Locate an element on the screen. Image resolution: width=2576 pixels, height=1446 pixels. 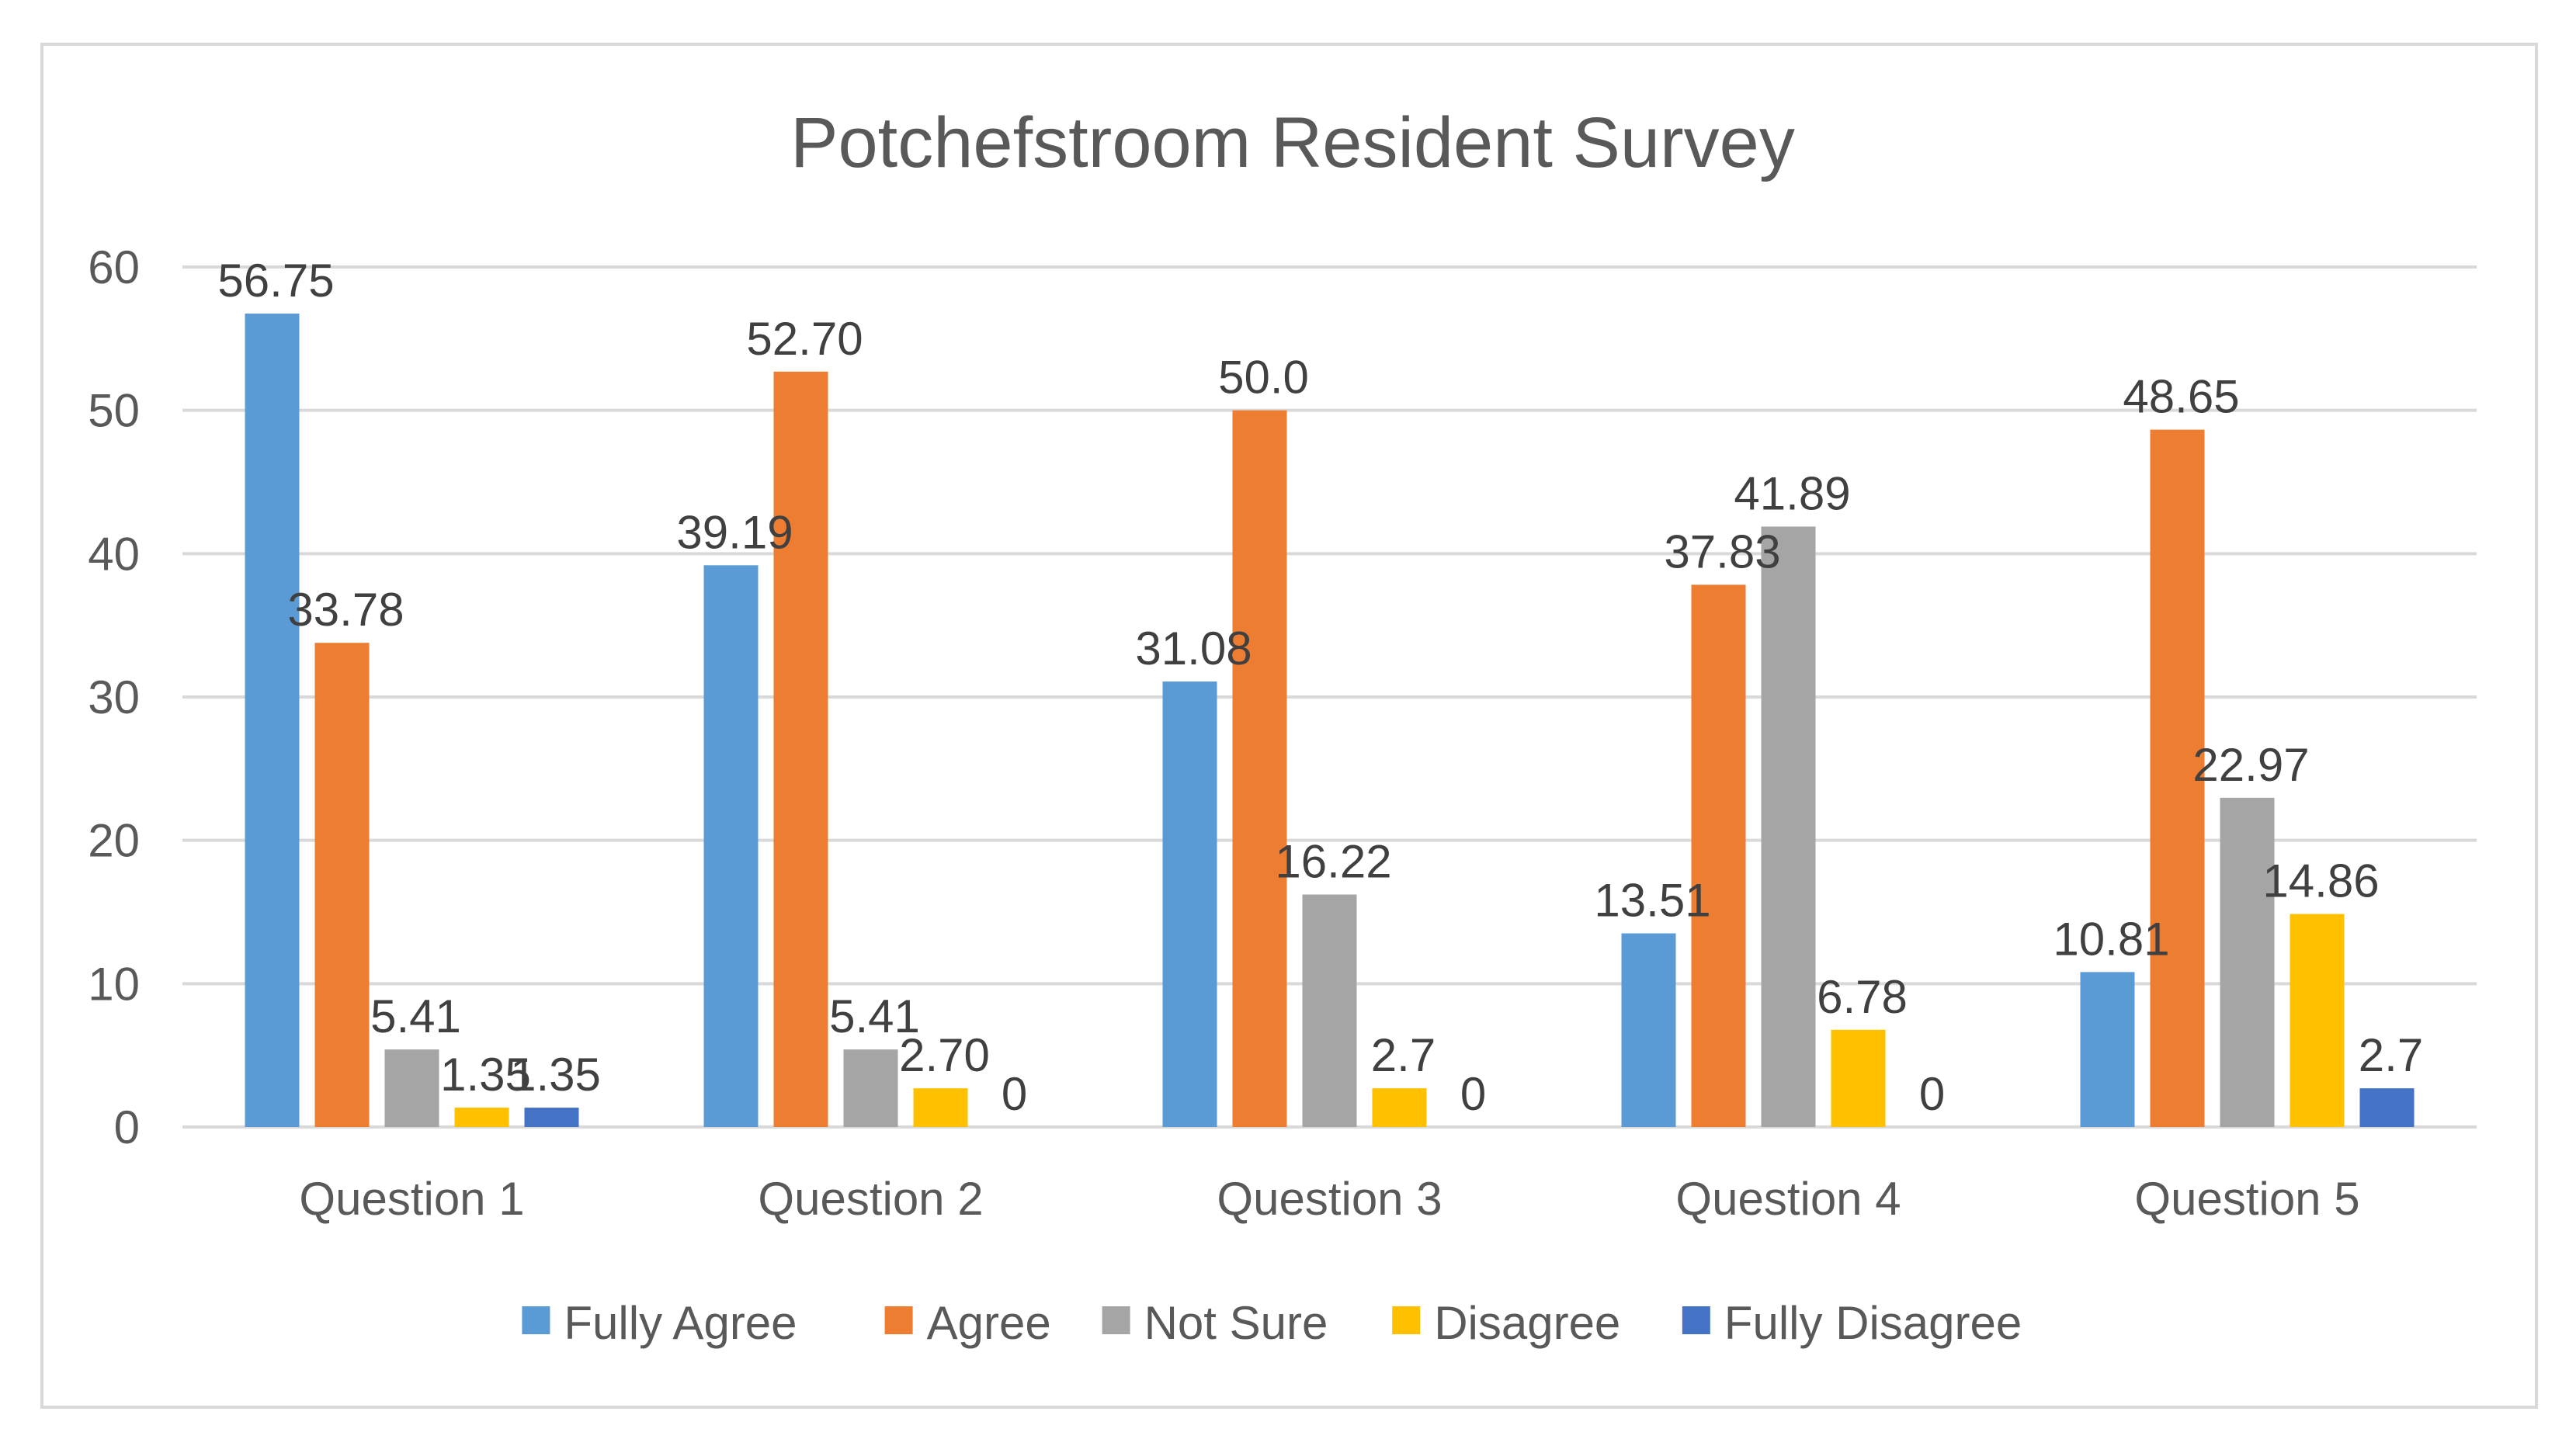
legend-item: Agree is located at coordinates (967, 1323).